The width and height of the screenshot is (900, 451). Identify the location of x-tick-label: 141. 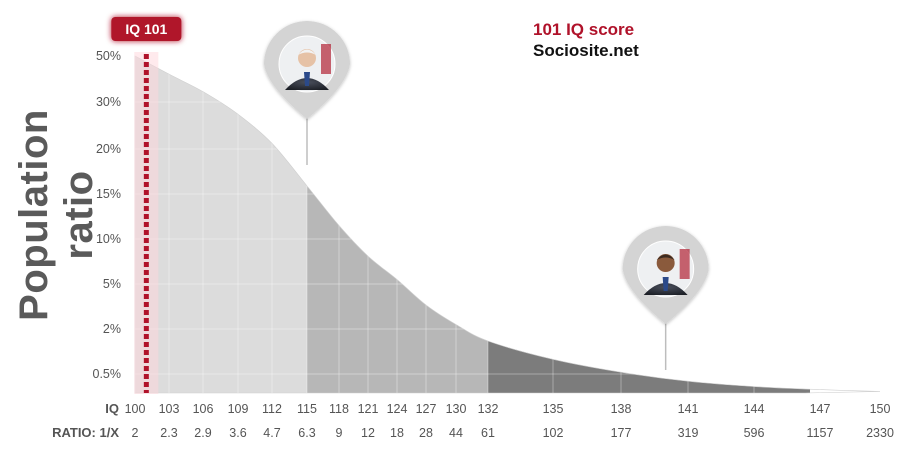
(688, 409).